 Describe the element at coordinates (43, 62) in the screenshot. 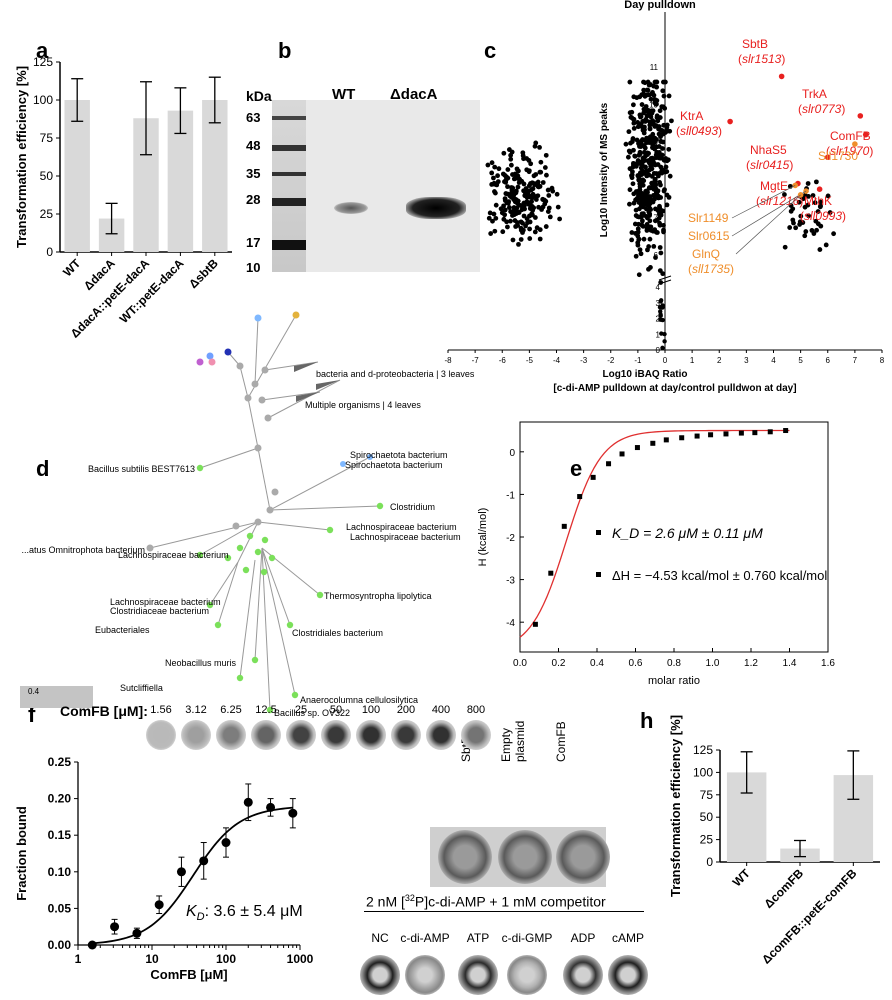

I see `y-tick-label: 125` at that location.